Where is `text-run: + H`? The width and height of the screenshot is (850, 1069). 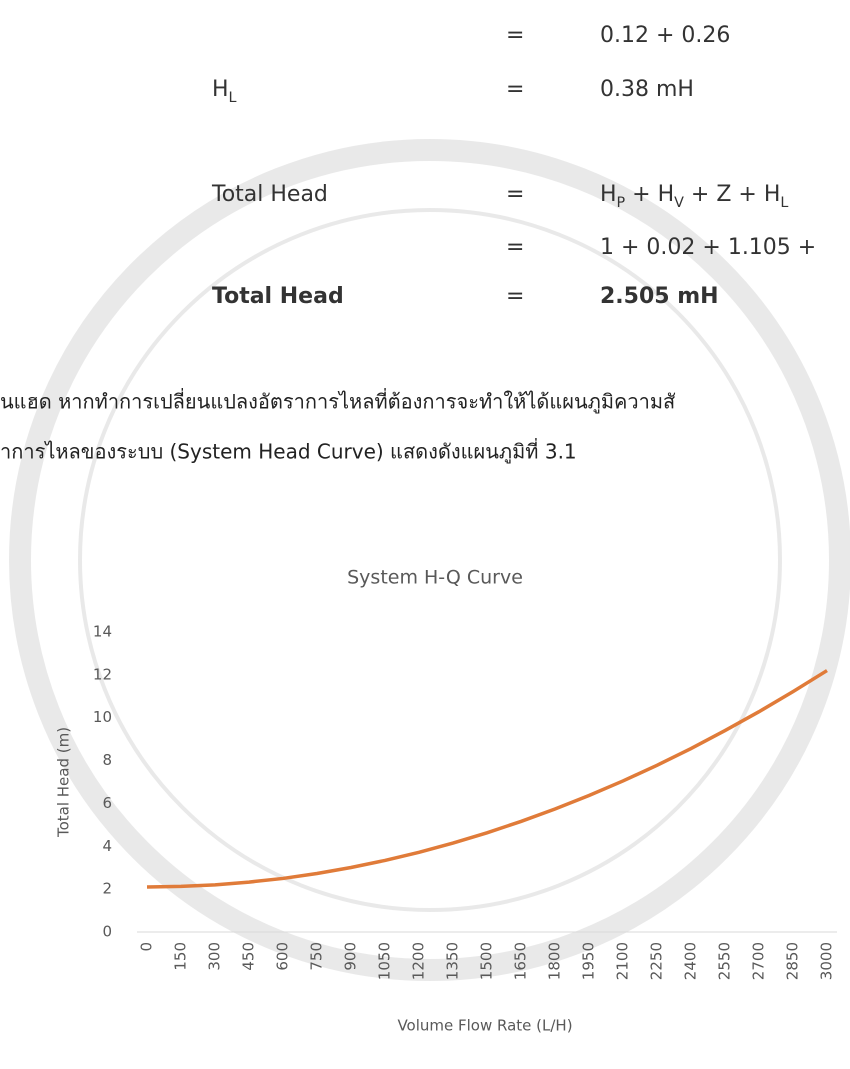
text-run: + H is located at coordinates (649, 194).